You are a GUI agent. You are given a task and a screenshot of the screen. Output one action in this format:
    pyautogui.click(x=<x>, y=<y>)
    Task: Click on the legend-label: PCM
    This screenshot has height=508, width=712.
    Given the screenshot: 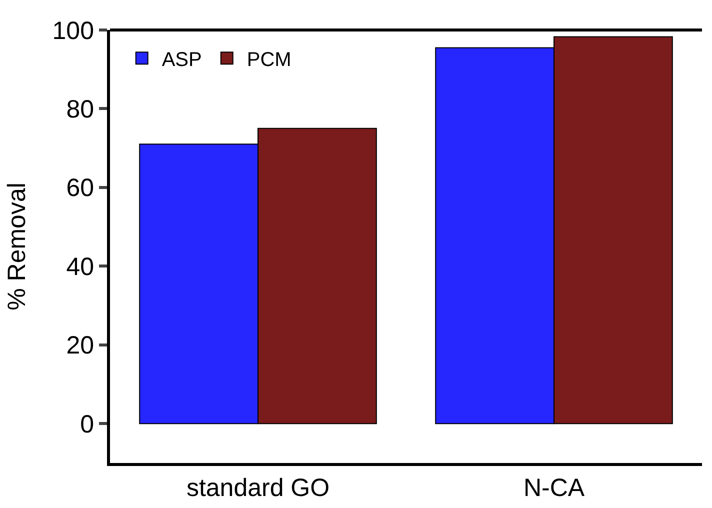 What is the action you would take?
    pyautogui.click(x=269, y=59)
    